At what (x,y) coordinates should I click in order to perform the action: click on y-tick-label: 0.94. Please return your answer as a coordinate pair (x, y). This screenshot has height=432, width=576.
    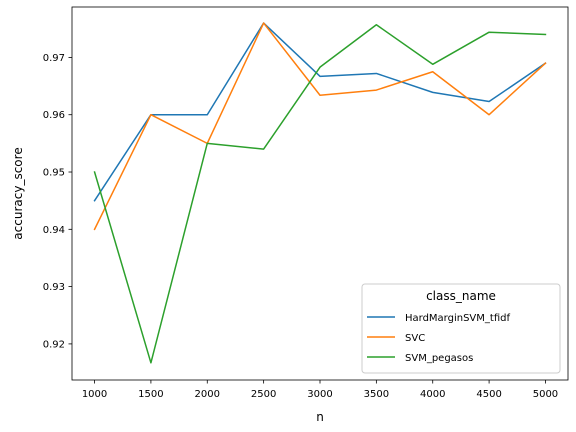
    Looking at the image, I should click on (54, 230).